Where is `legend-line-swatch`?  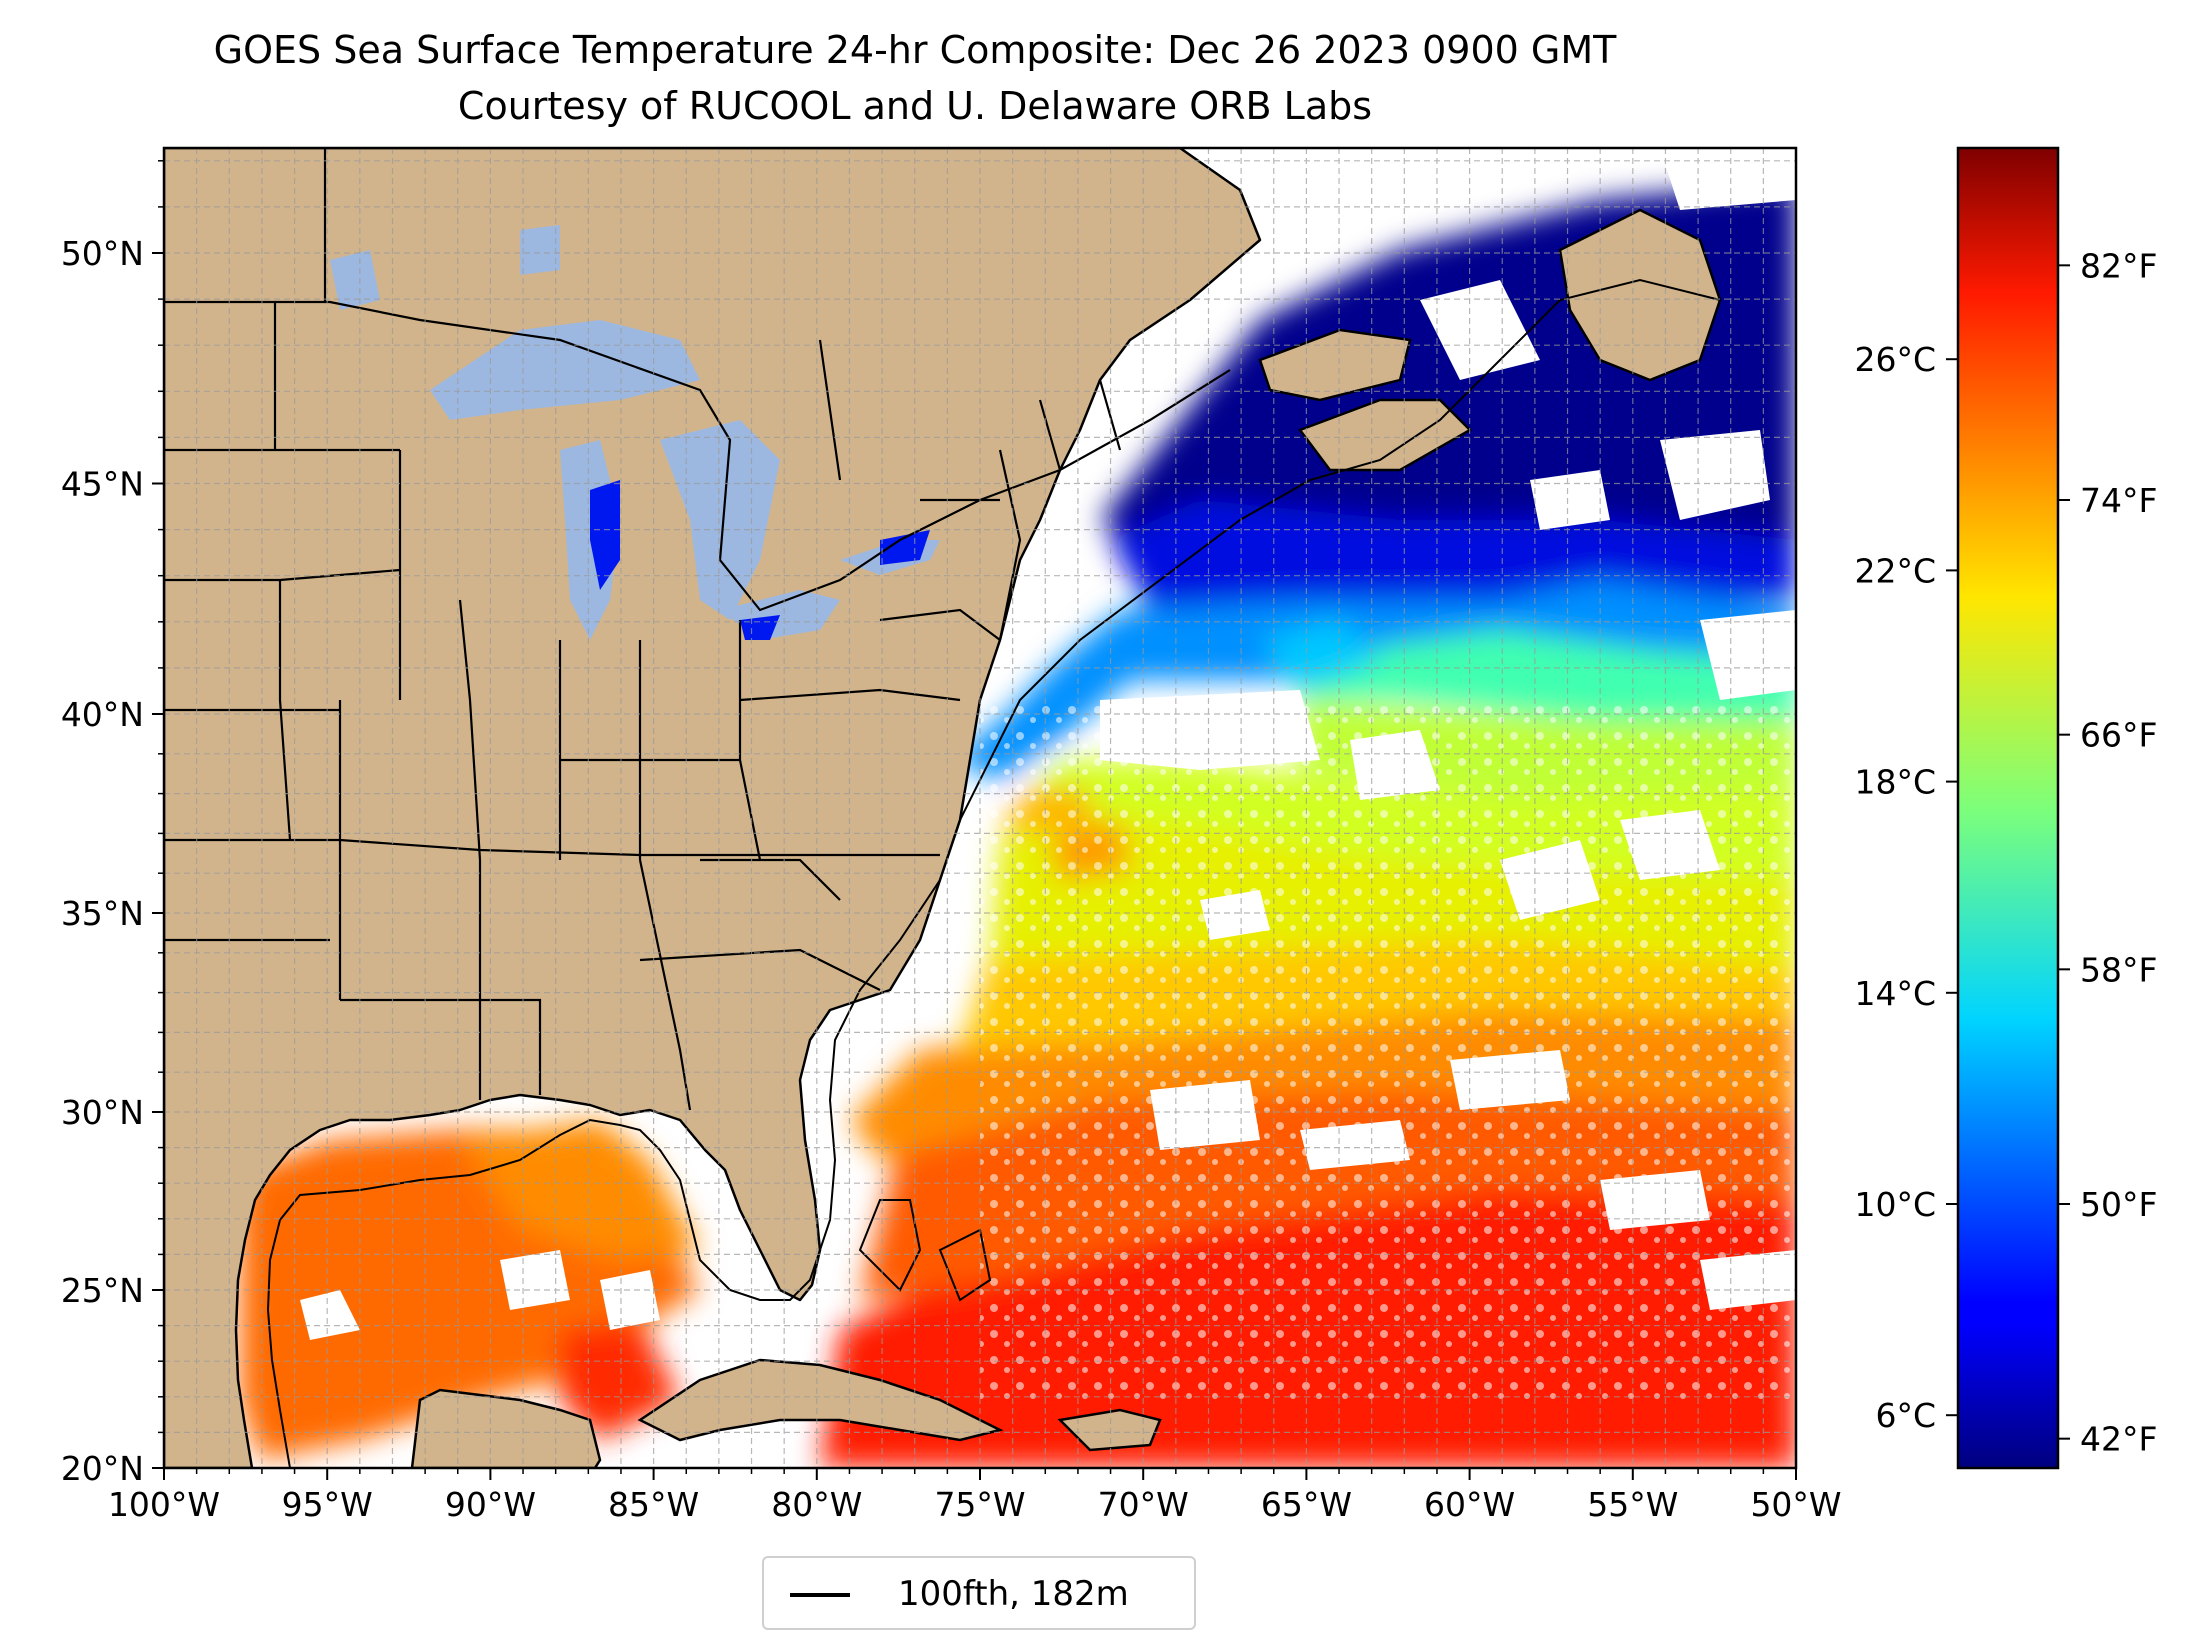 legend-line-swatch is located at coordinates (820, 1595).